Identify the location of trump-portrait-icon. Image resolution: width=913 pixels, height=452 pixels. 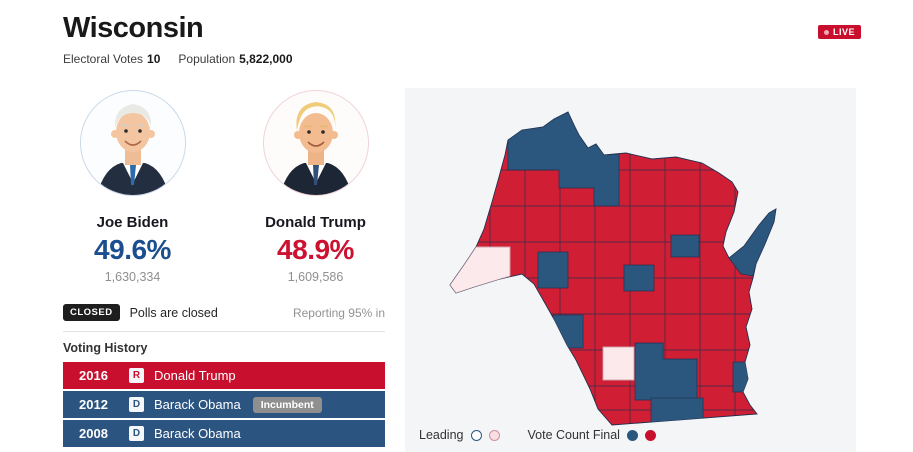
(315, 143).